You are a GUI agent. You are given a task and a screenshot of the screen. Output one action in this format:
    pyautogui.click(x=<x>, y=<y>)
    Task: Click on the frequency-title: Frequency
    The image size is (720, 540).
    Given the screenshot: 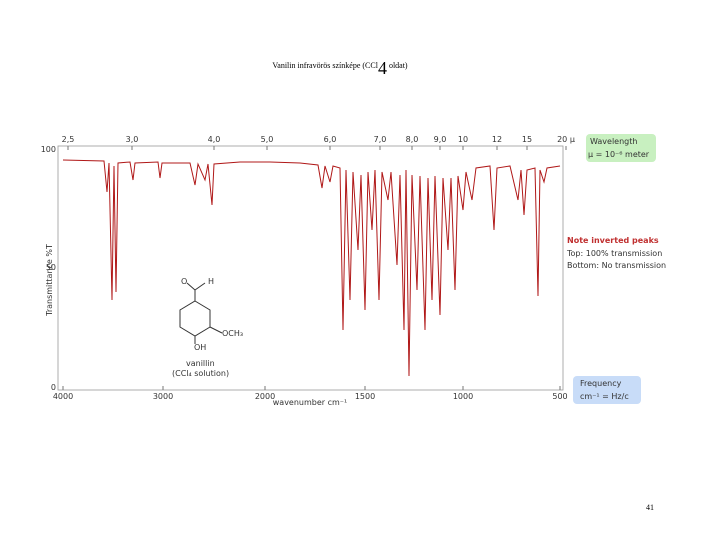 What is the action you would take?
    pyautogui.click(x=601, y=383)
    